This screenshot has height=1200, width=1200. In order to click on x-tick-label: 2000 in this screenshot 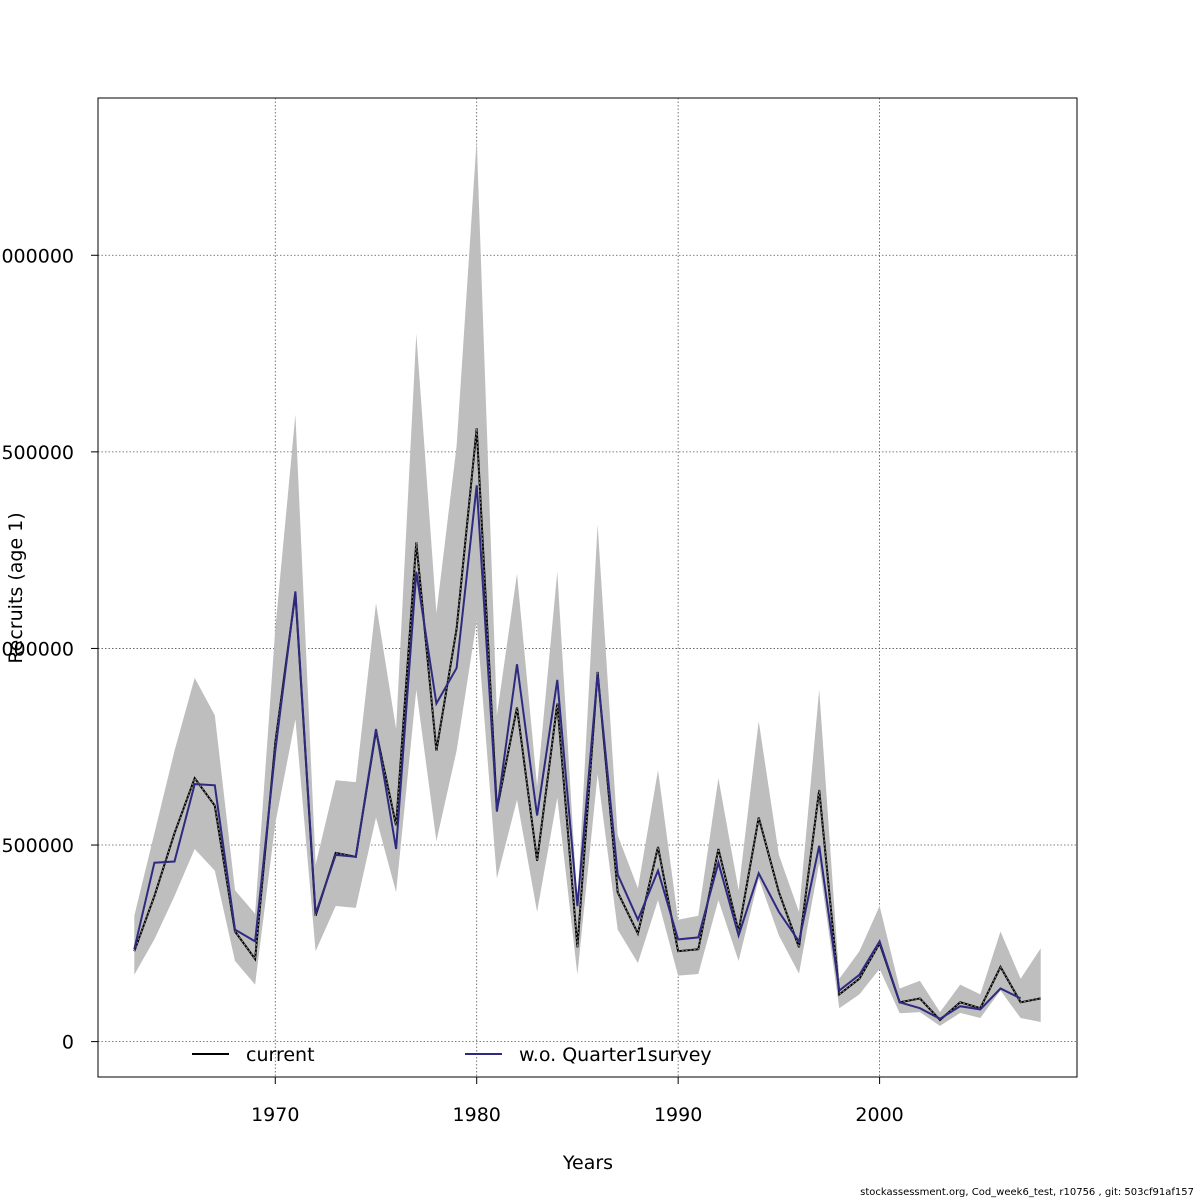, I will do `click(879, 1115)`.